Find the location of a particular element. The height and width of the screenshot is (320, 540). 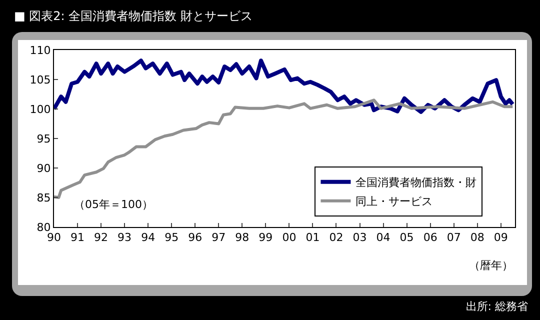

x-tick-label: 06 is located at coordinates (430, 237).